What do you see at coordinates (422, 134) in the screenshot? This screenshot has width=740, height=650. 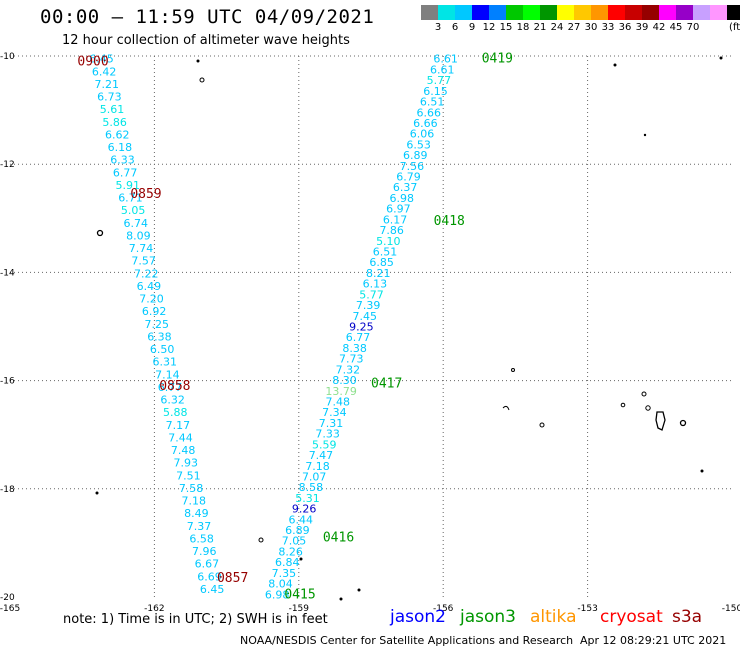 I see `swh-value: 6.06` at bounding box center [422, 134].